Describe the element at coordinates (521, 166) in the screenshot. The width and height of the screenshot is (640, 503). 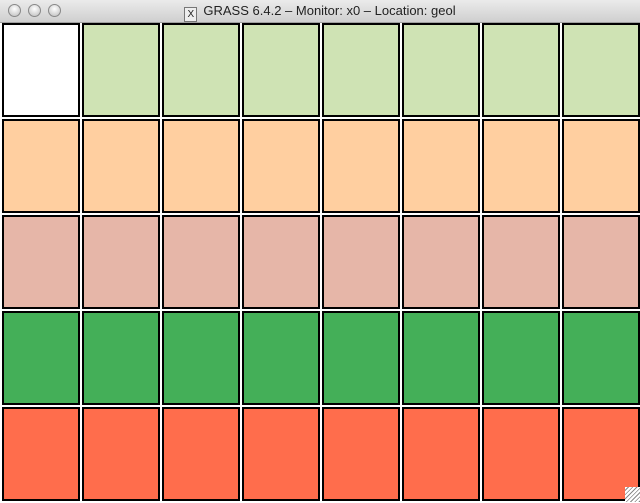
I see `color-cell-r2-c7` at that location.